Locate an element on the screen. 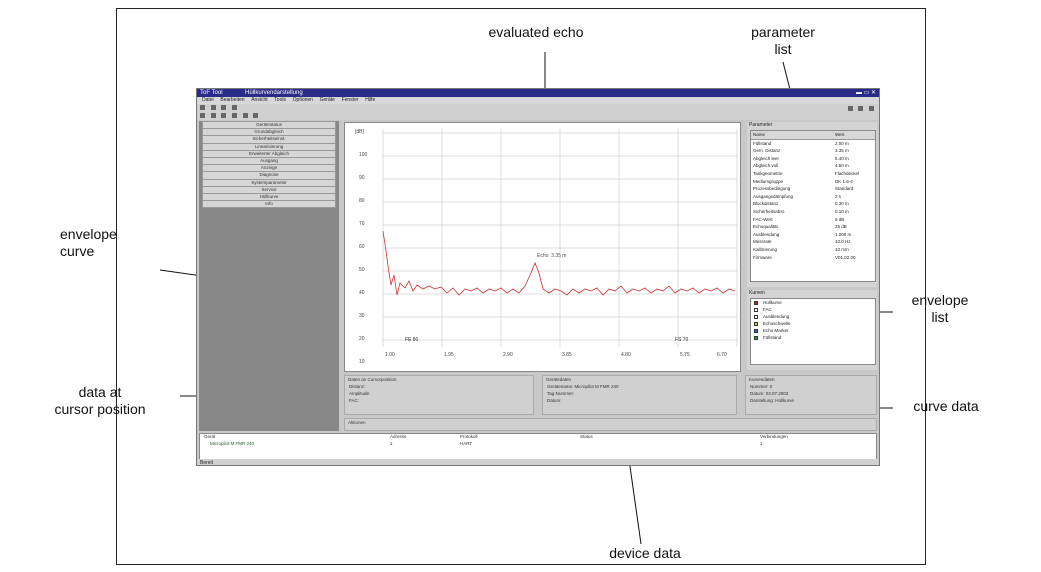  cursor-data-line: Distanz: is located at coordinates (357, 386).